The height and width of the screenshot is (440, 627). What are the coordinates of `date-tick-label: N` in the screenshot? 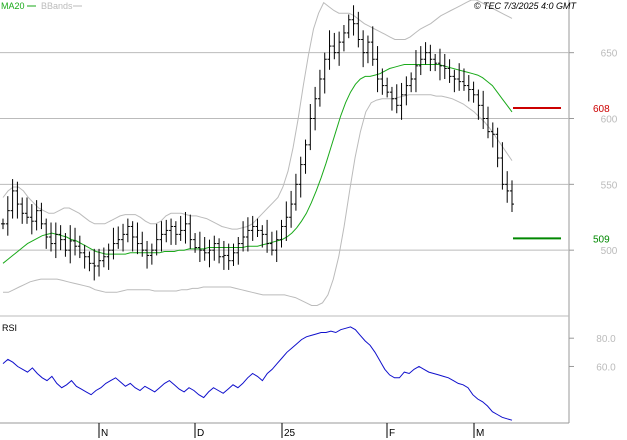 It's located at (104, 433).